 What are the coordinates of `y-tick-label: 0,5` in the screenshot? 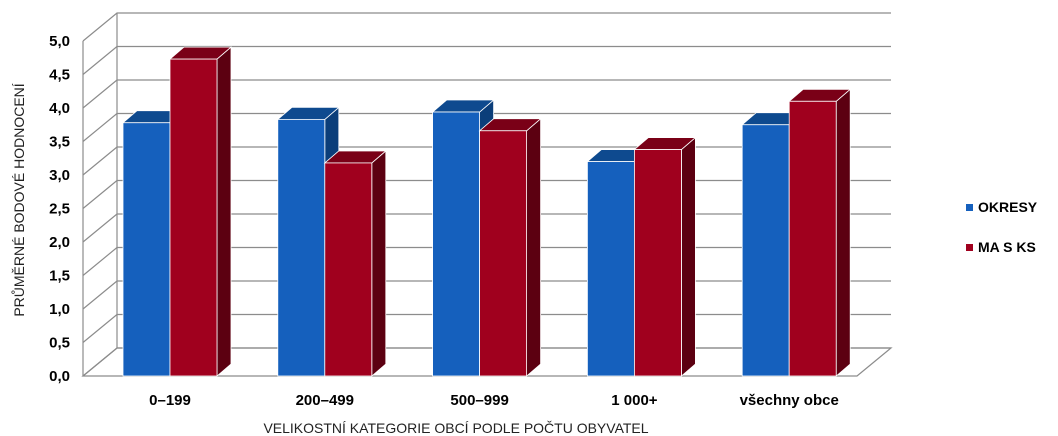 It's located at (59, 343).